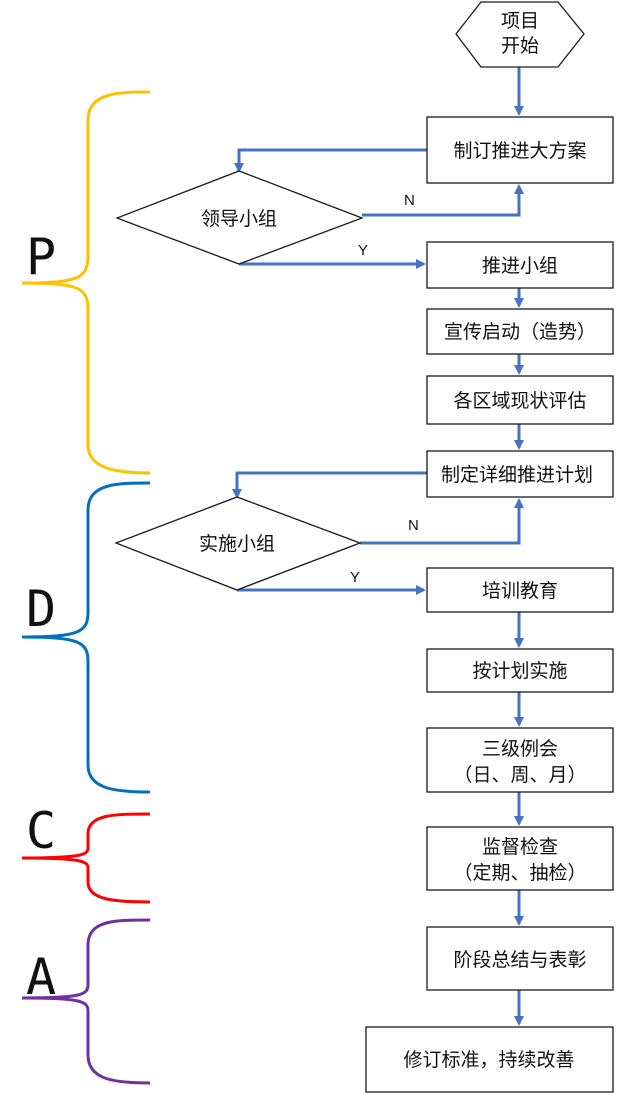  I want to click on c-phase-brace, so click(86, 858).